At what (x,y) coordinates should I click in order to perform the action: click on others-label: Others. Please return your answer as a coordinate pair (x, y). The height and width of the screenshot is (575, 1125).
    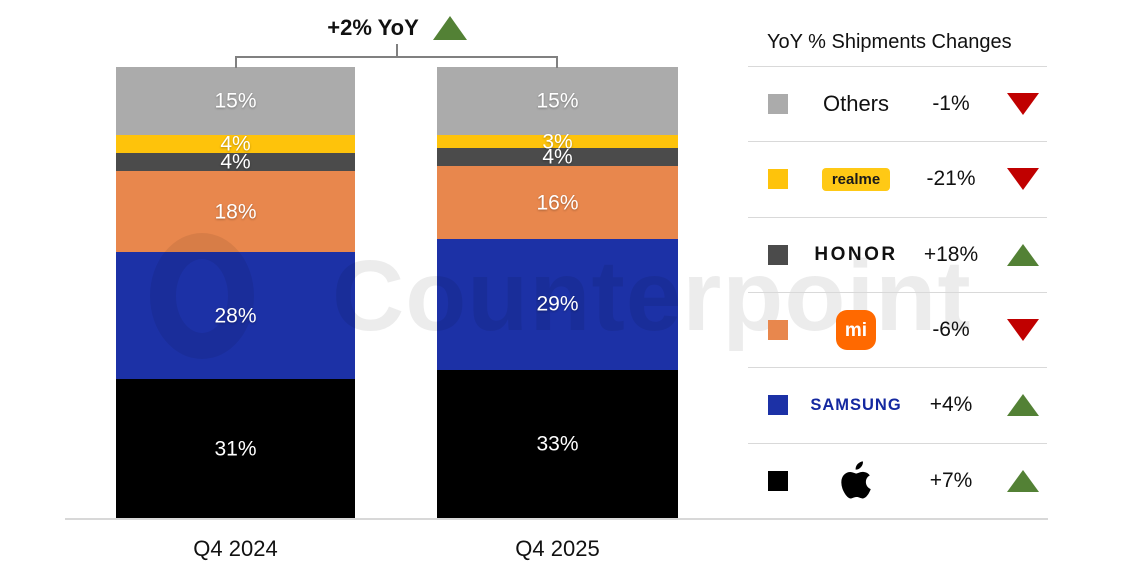
    Looking at the image, I should click on (856, 104).